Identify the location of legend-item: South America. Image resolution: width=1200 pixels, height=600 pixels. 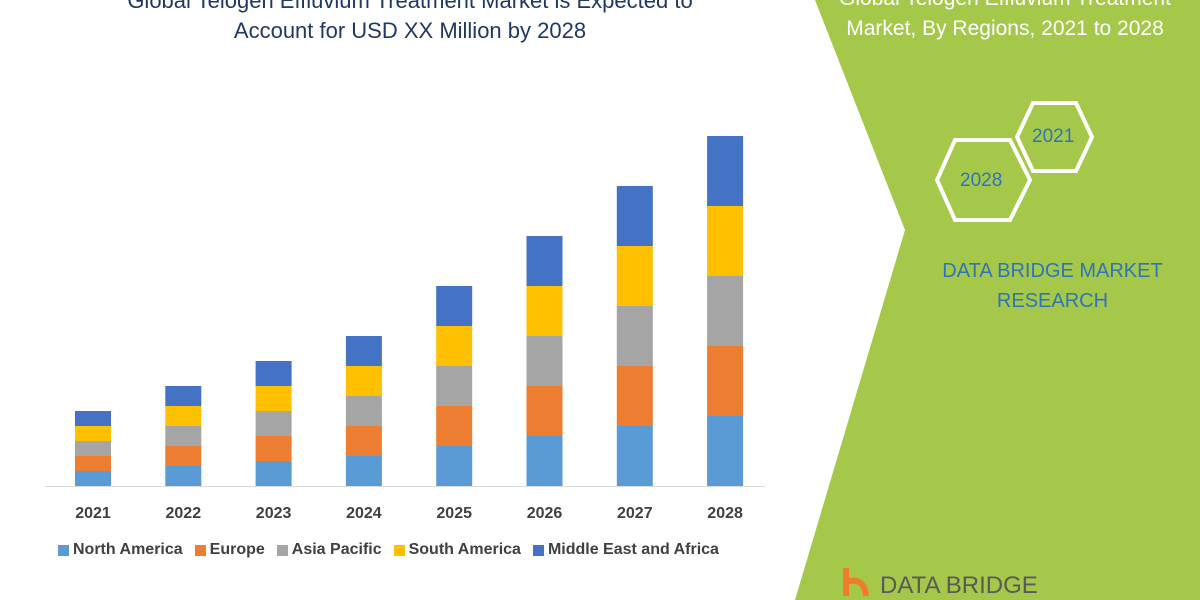
(457, 550).